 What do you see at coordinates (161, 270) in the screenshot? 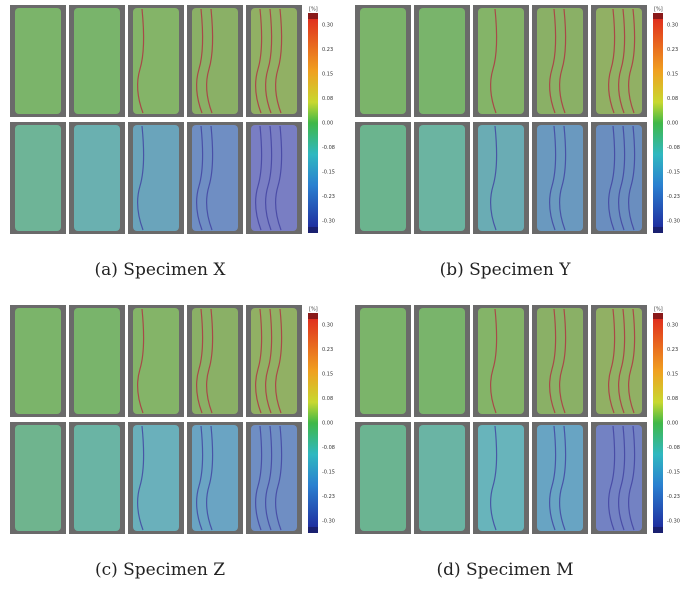
I see `caption: (a) Specimen X` at bounding box center [161, 270].